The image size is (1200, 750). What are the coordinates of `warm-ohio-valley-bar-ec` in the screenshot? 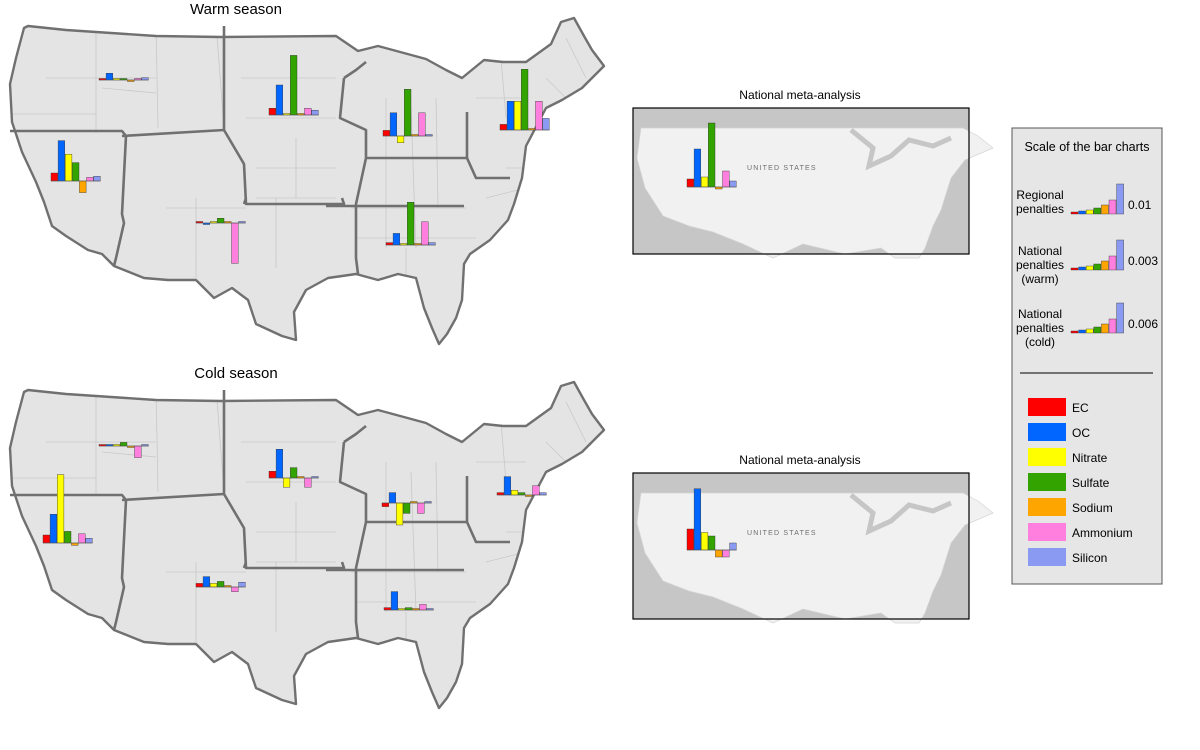 It's located at (386, 133).